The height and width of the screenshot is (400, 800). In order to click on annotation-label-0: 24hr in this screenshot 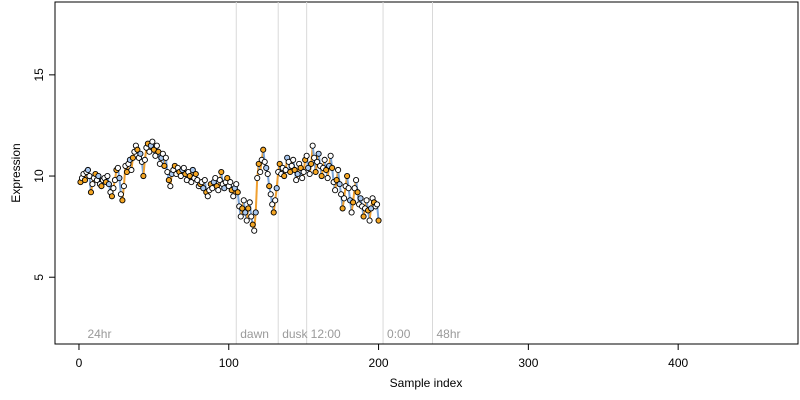, I will do `click(99, 334)`.